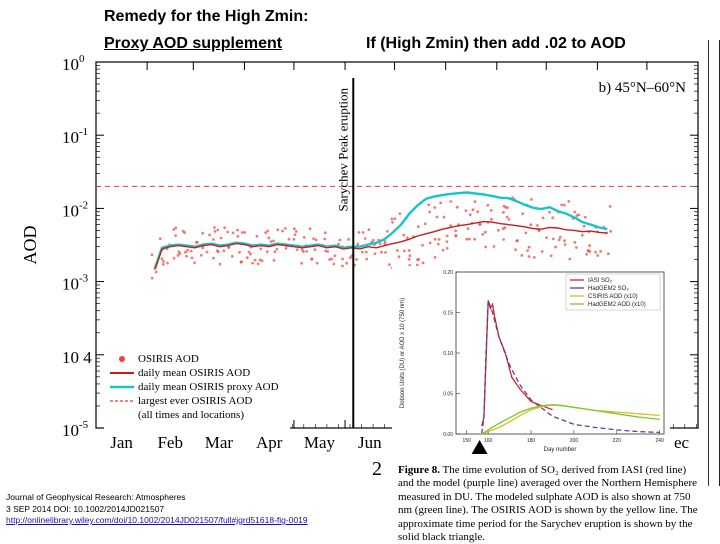 Image resolution: width=720 pixels, height=544 pixels. I want to click on panel-label: b) 45°N–60°N, so click(643, 88).